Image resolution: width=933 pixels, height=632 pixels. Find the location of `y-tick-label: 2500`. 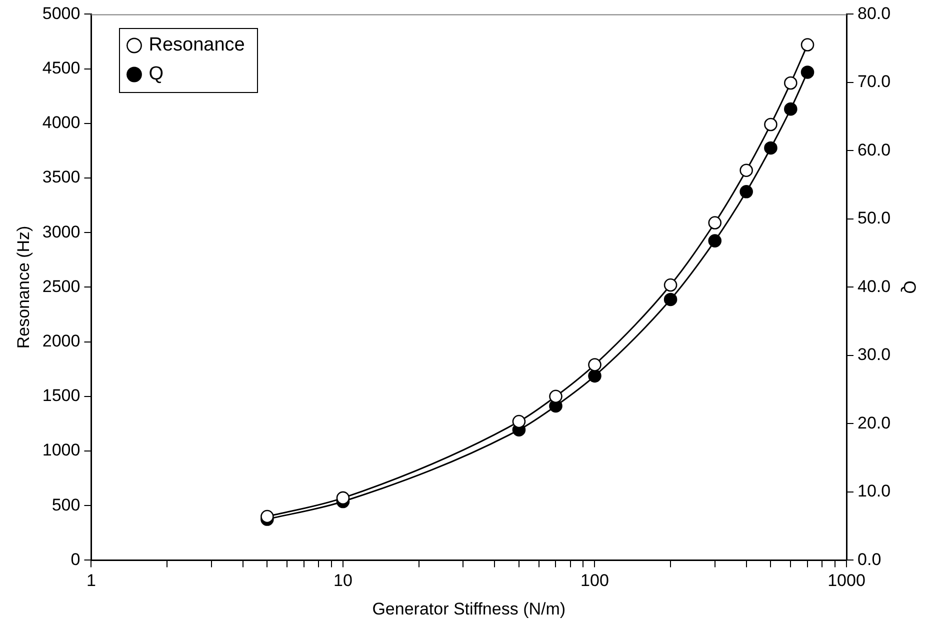

y-tick-label: 2500 is located at coordinates (61, 286).